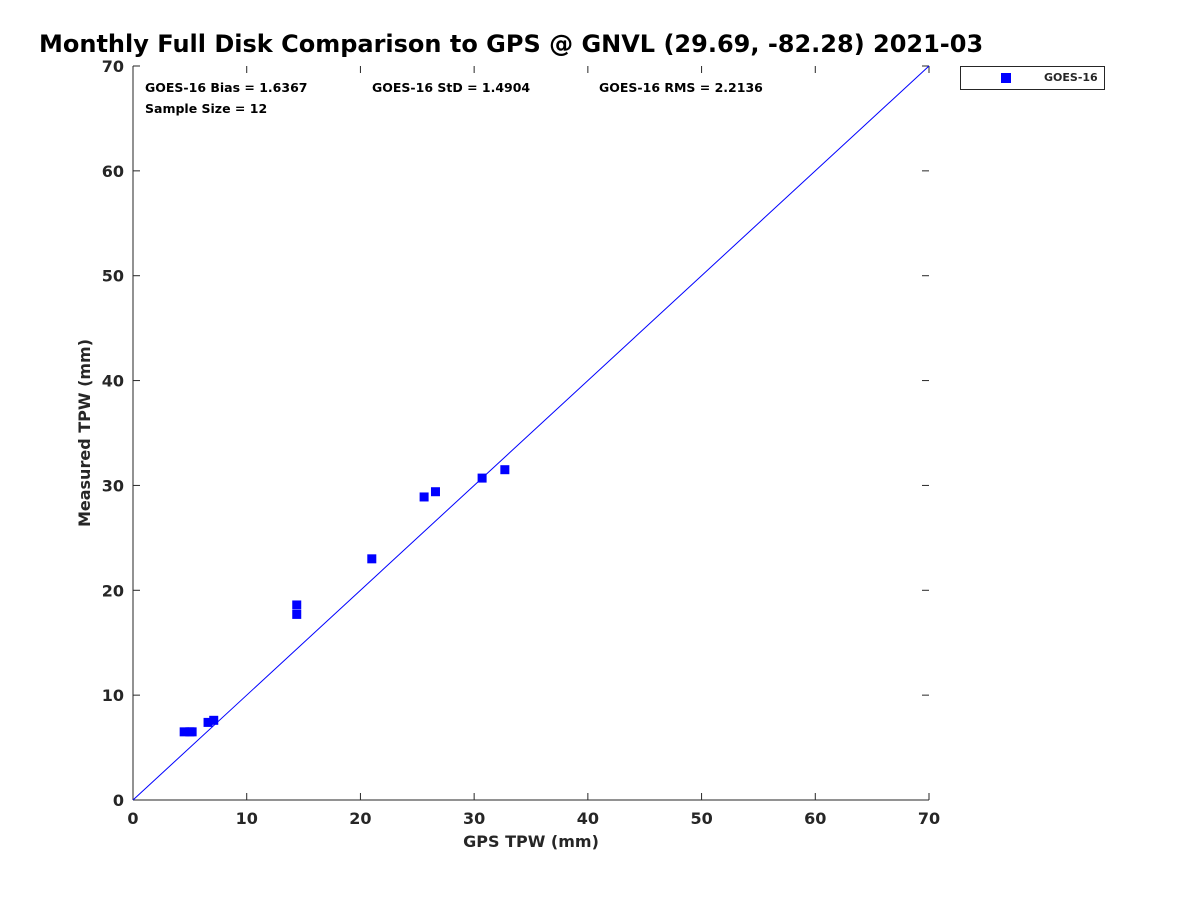 The height and width of the screenshot is (900, 1200). I want to click on x-tick-label: 10, so click(247, 818).